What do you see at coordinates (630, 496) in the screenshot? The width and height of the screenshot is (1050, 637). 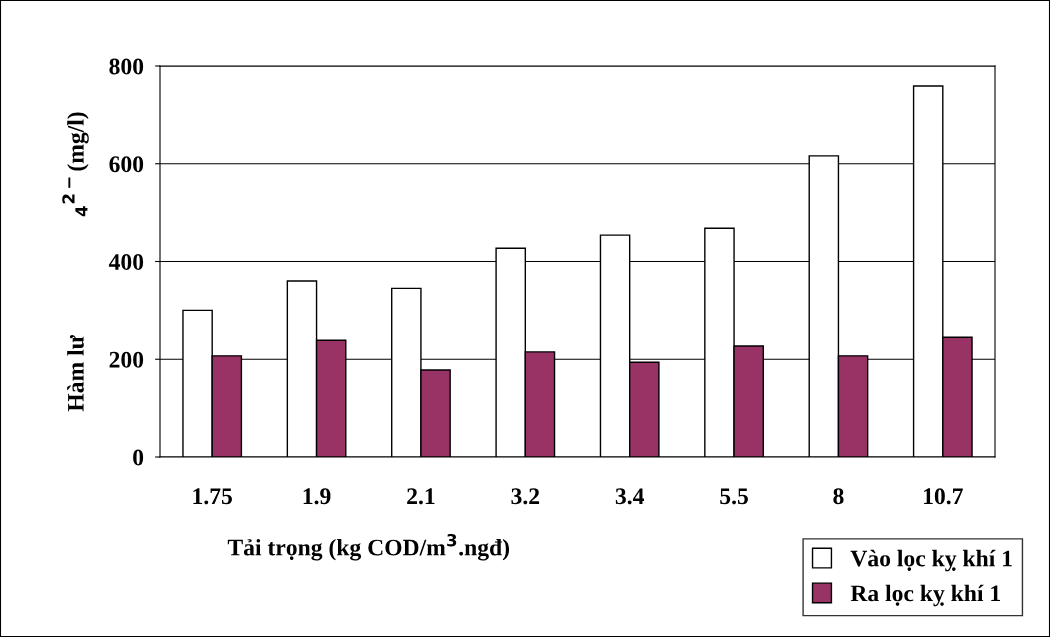 I see `x-tick-label: 3.4` at bounding box center [630, 496].